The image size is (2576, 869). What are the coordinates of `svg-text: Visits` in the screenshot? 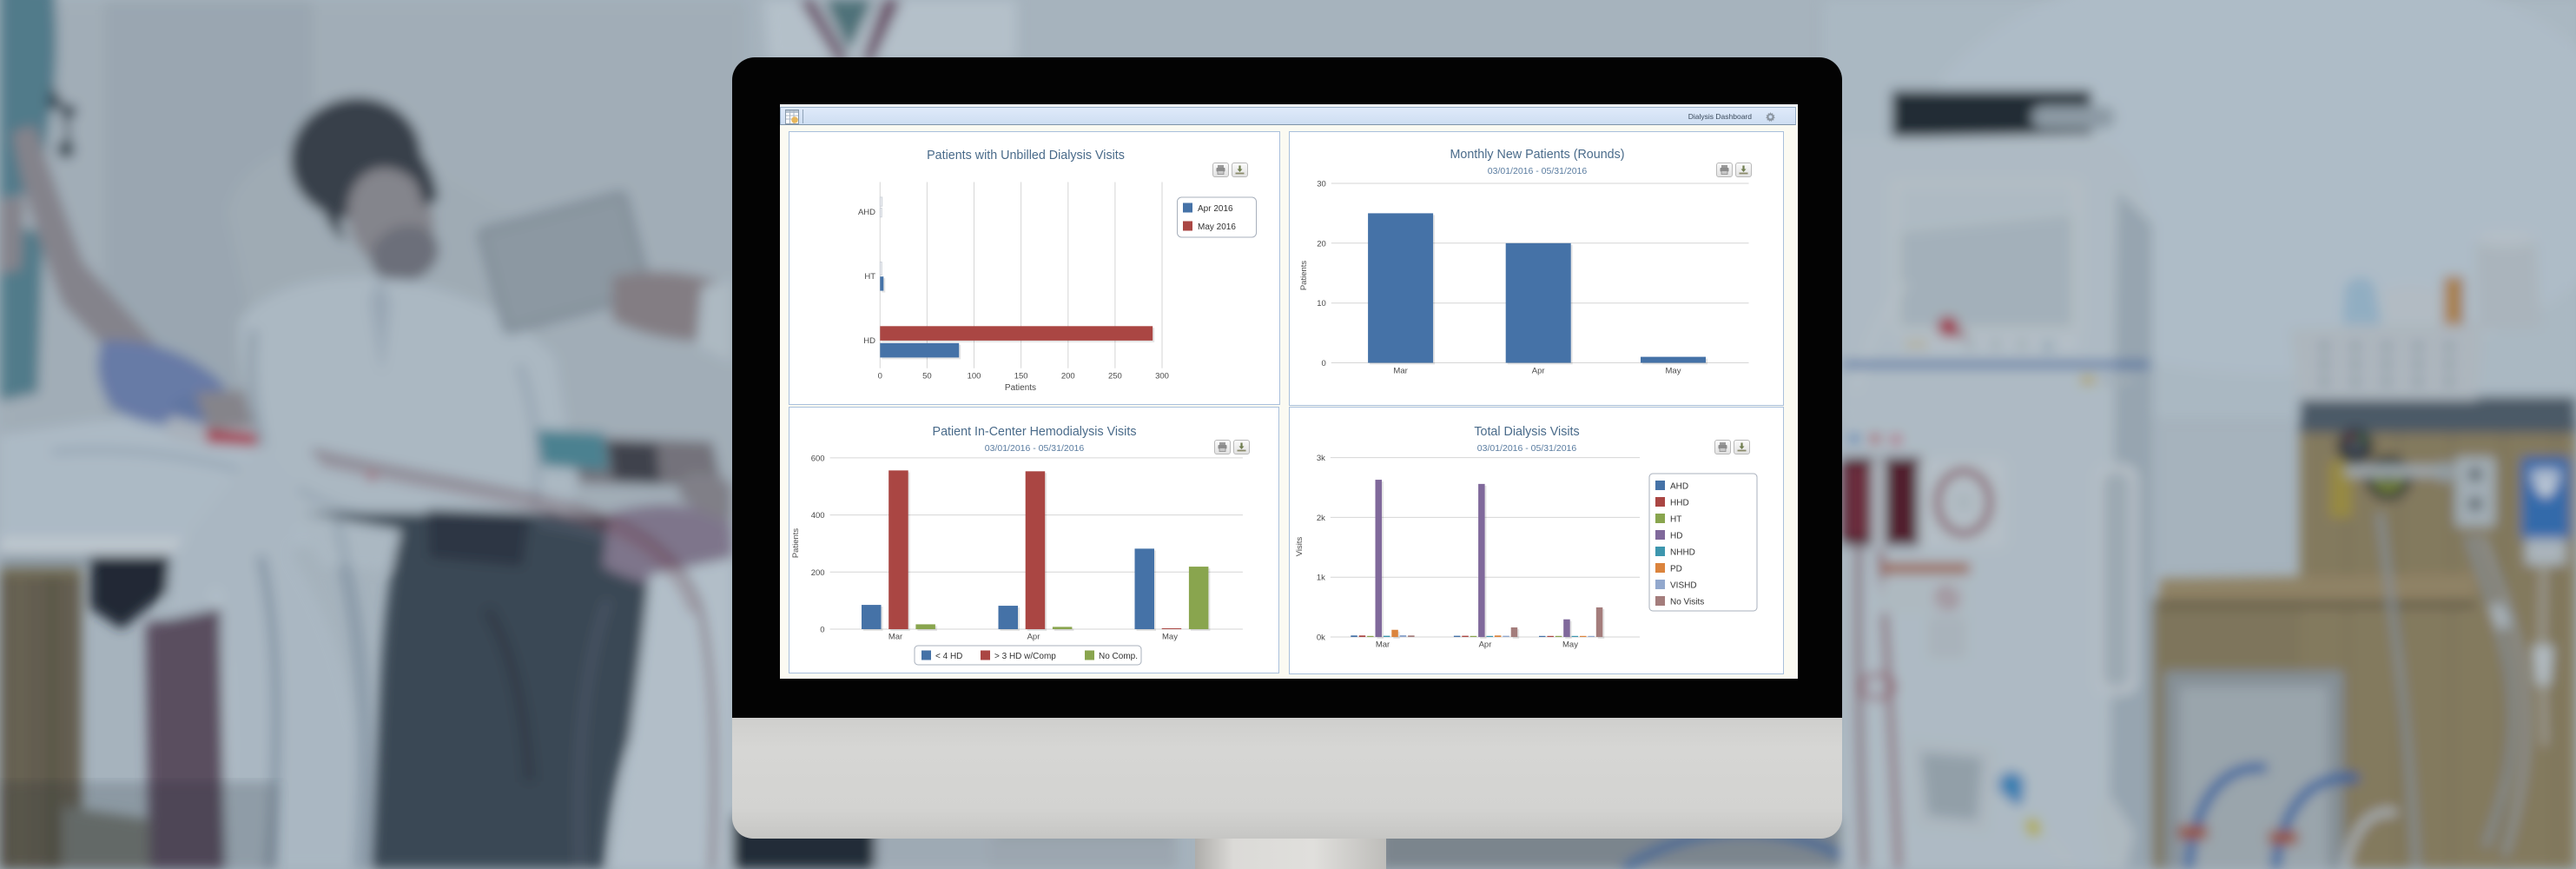 It's located at (1300, 546).